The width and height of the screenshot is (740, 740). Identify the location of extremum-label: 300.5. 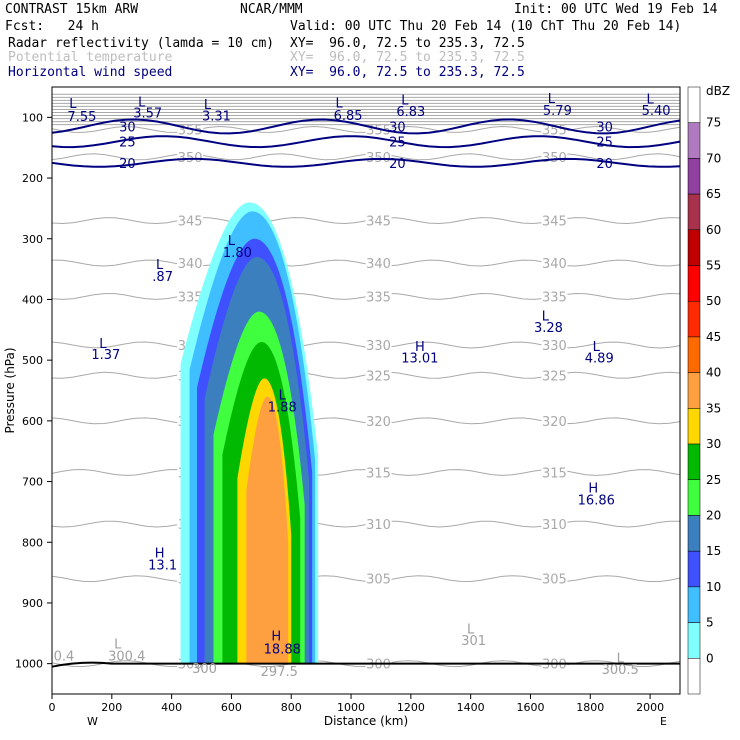
(620, 670).